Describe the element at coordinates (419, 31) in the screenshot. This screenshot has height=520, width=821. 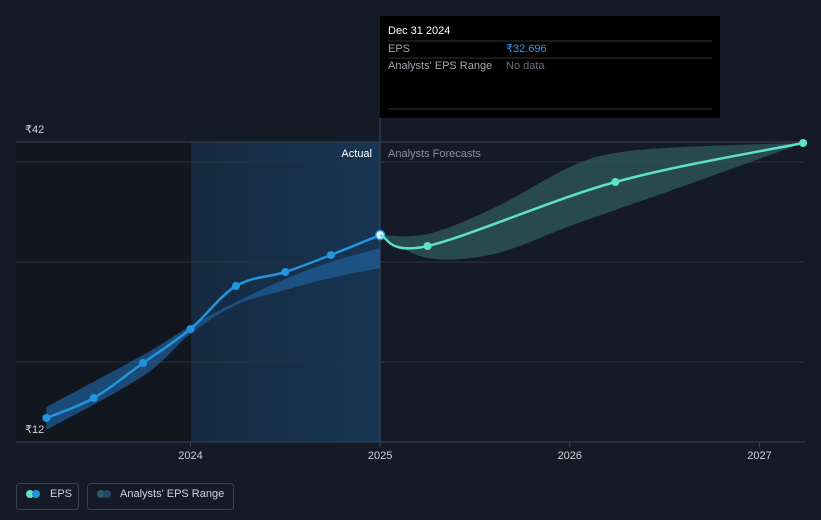
I see `tooltip-title: Dec 31 2024` at that location.